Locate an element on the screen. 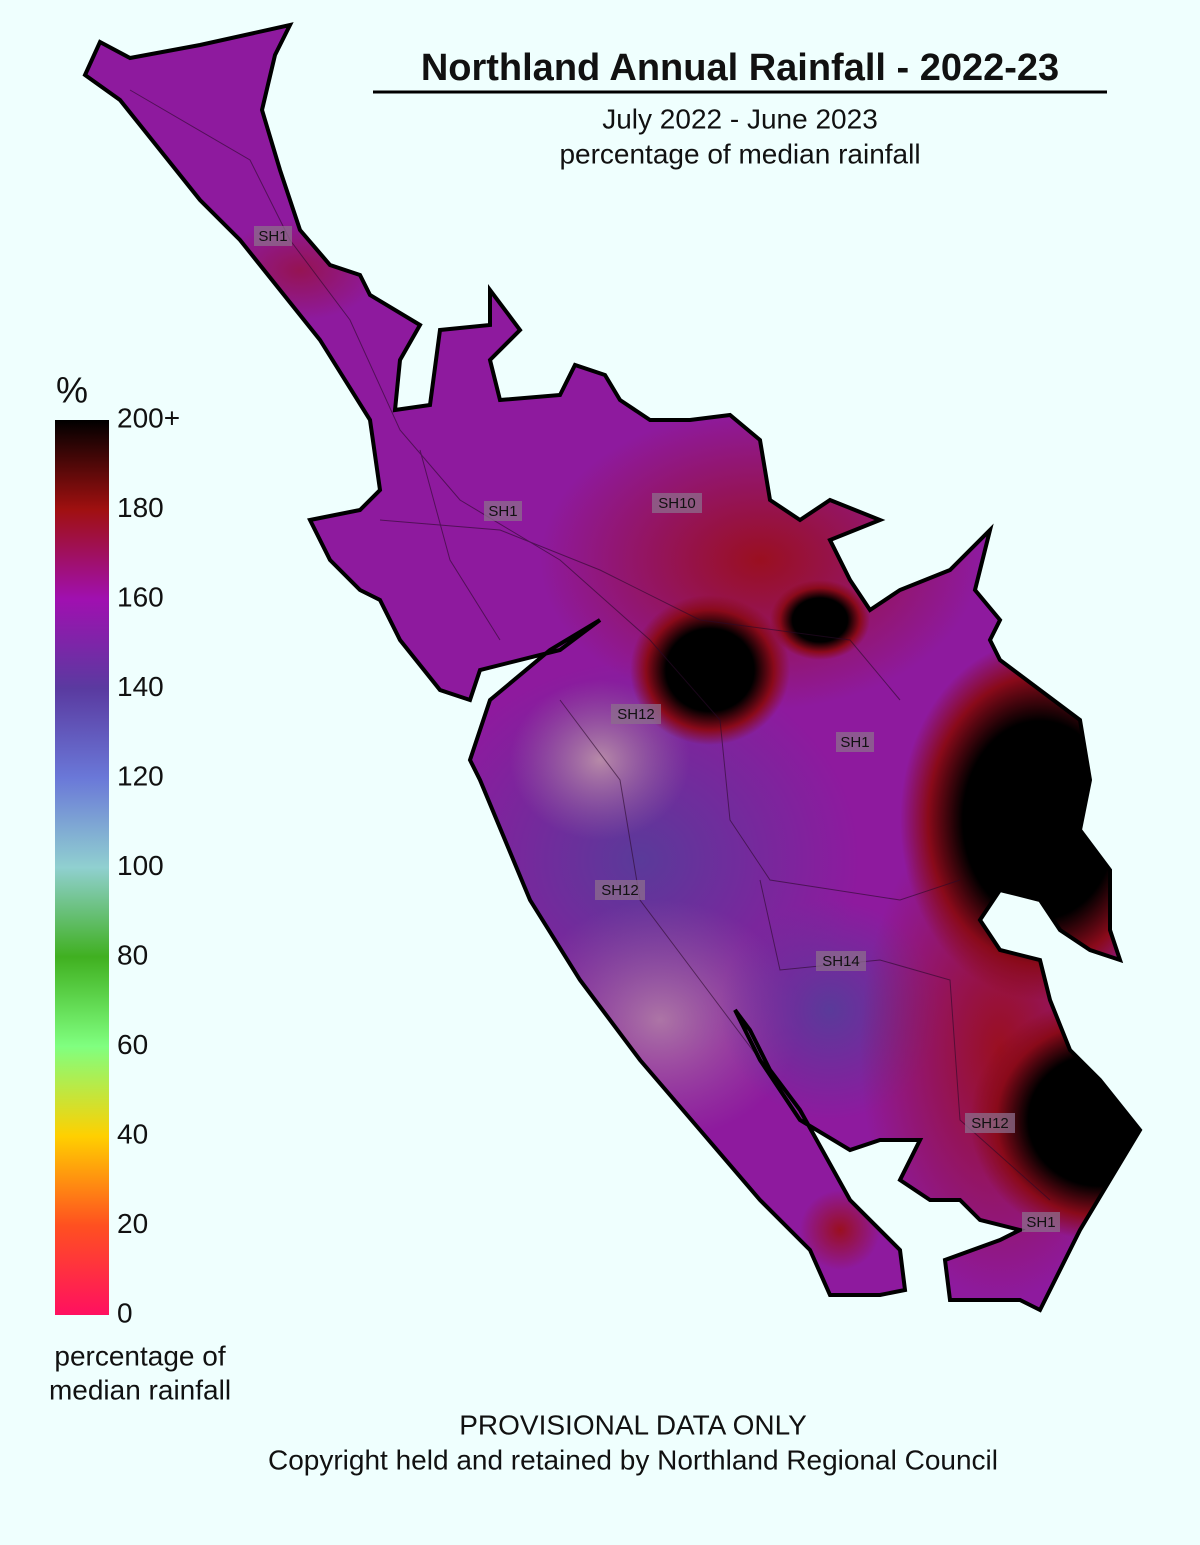 Image resolution: width=1200 pixels, height=1545 pixels. legend-tick-label: 120 is located at coordinates (140, 775).